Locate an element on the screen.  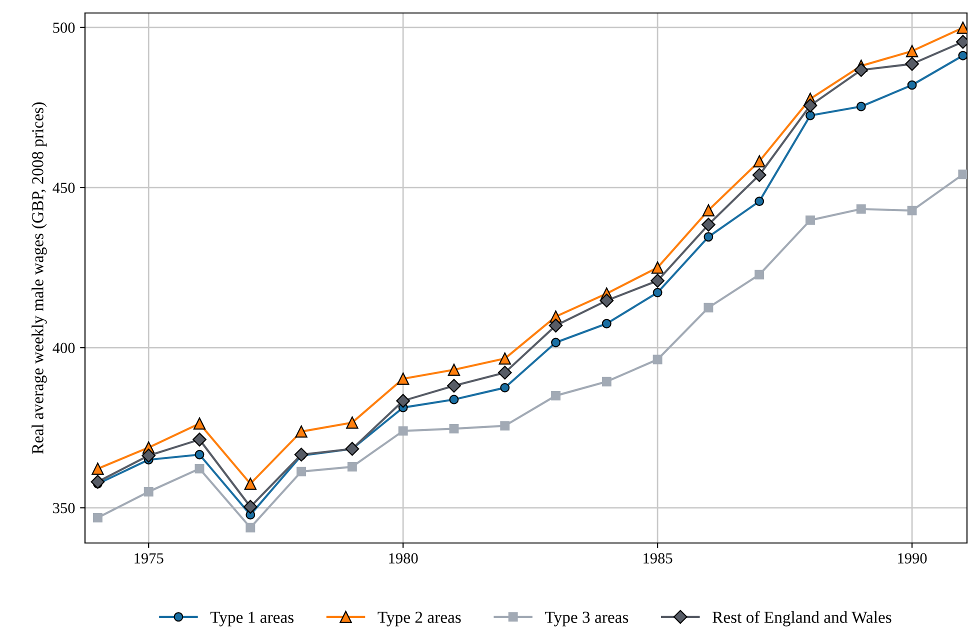
y-tick-label: 350 is located at coordinates (64, 508).